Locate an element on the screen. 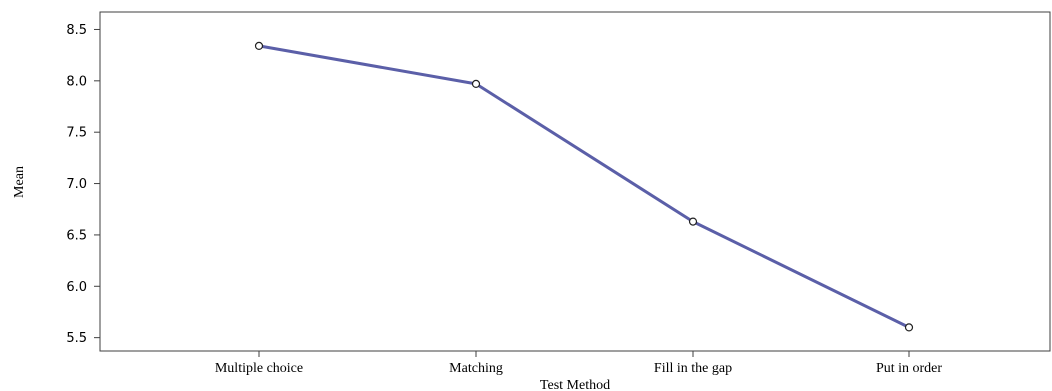 The height and width of the screenshot is (391, 1052). x-tick-label: Put in order is located at coordinates (909, 368).